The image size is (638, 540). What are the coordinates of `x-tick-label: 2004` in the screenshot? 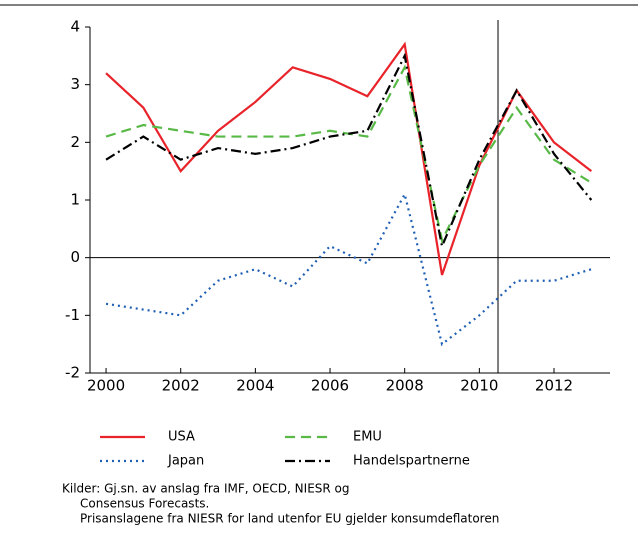 It's located at (255, 386).